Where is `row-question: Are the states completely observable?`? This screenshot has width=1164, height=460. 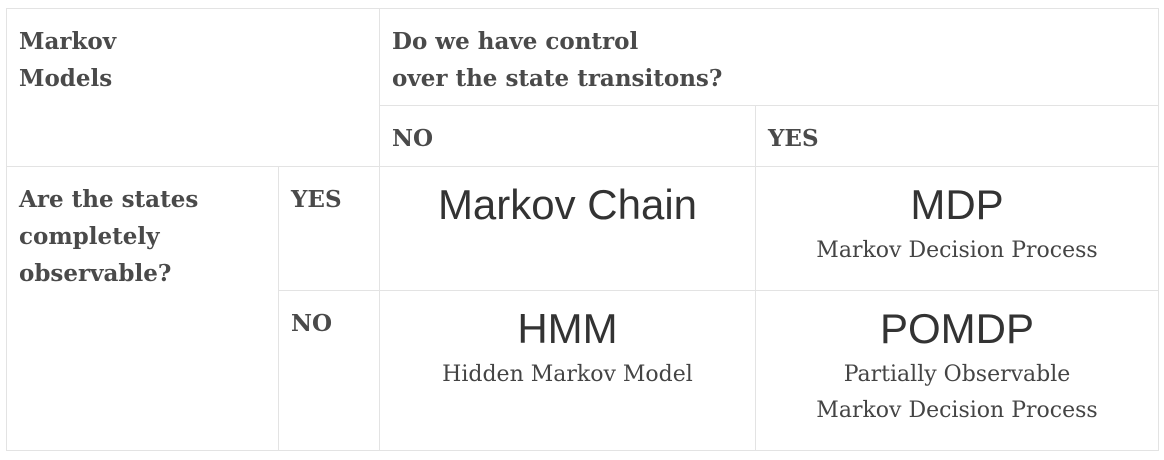 row-question: Are the states completely observable? is located at coordinates (142, 229).